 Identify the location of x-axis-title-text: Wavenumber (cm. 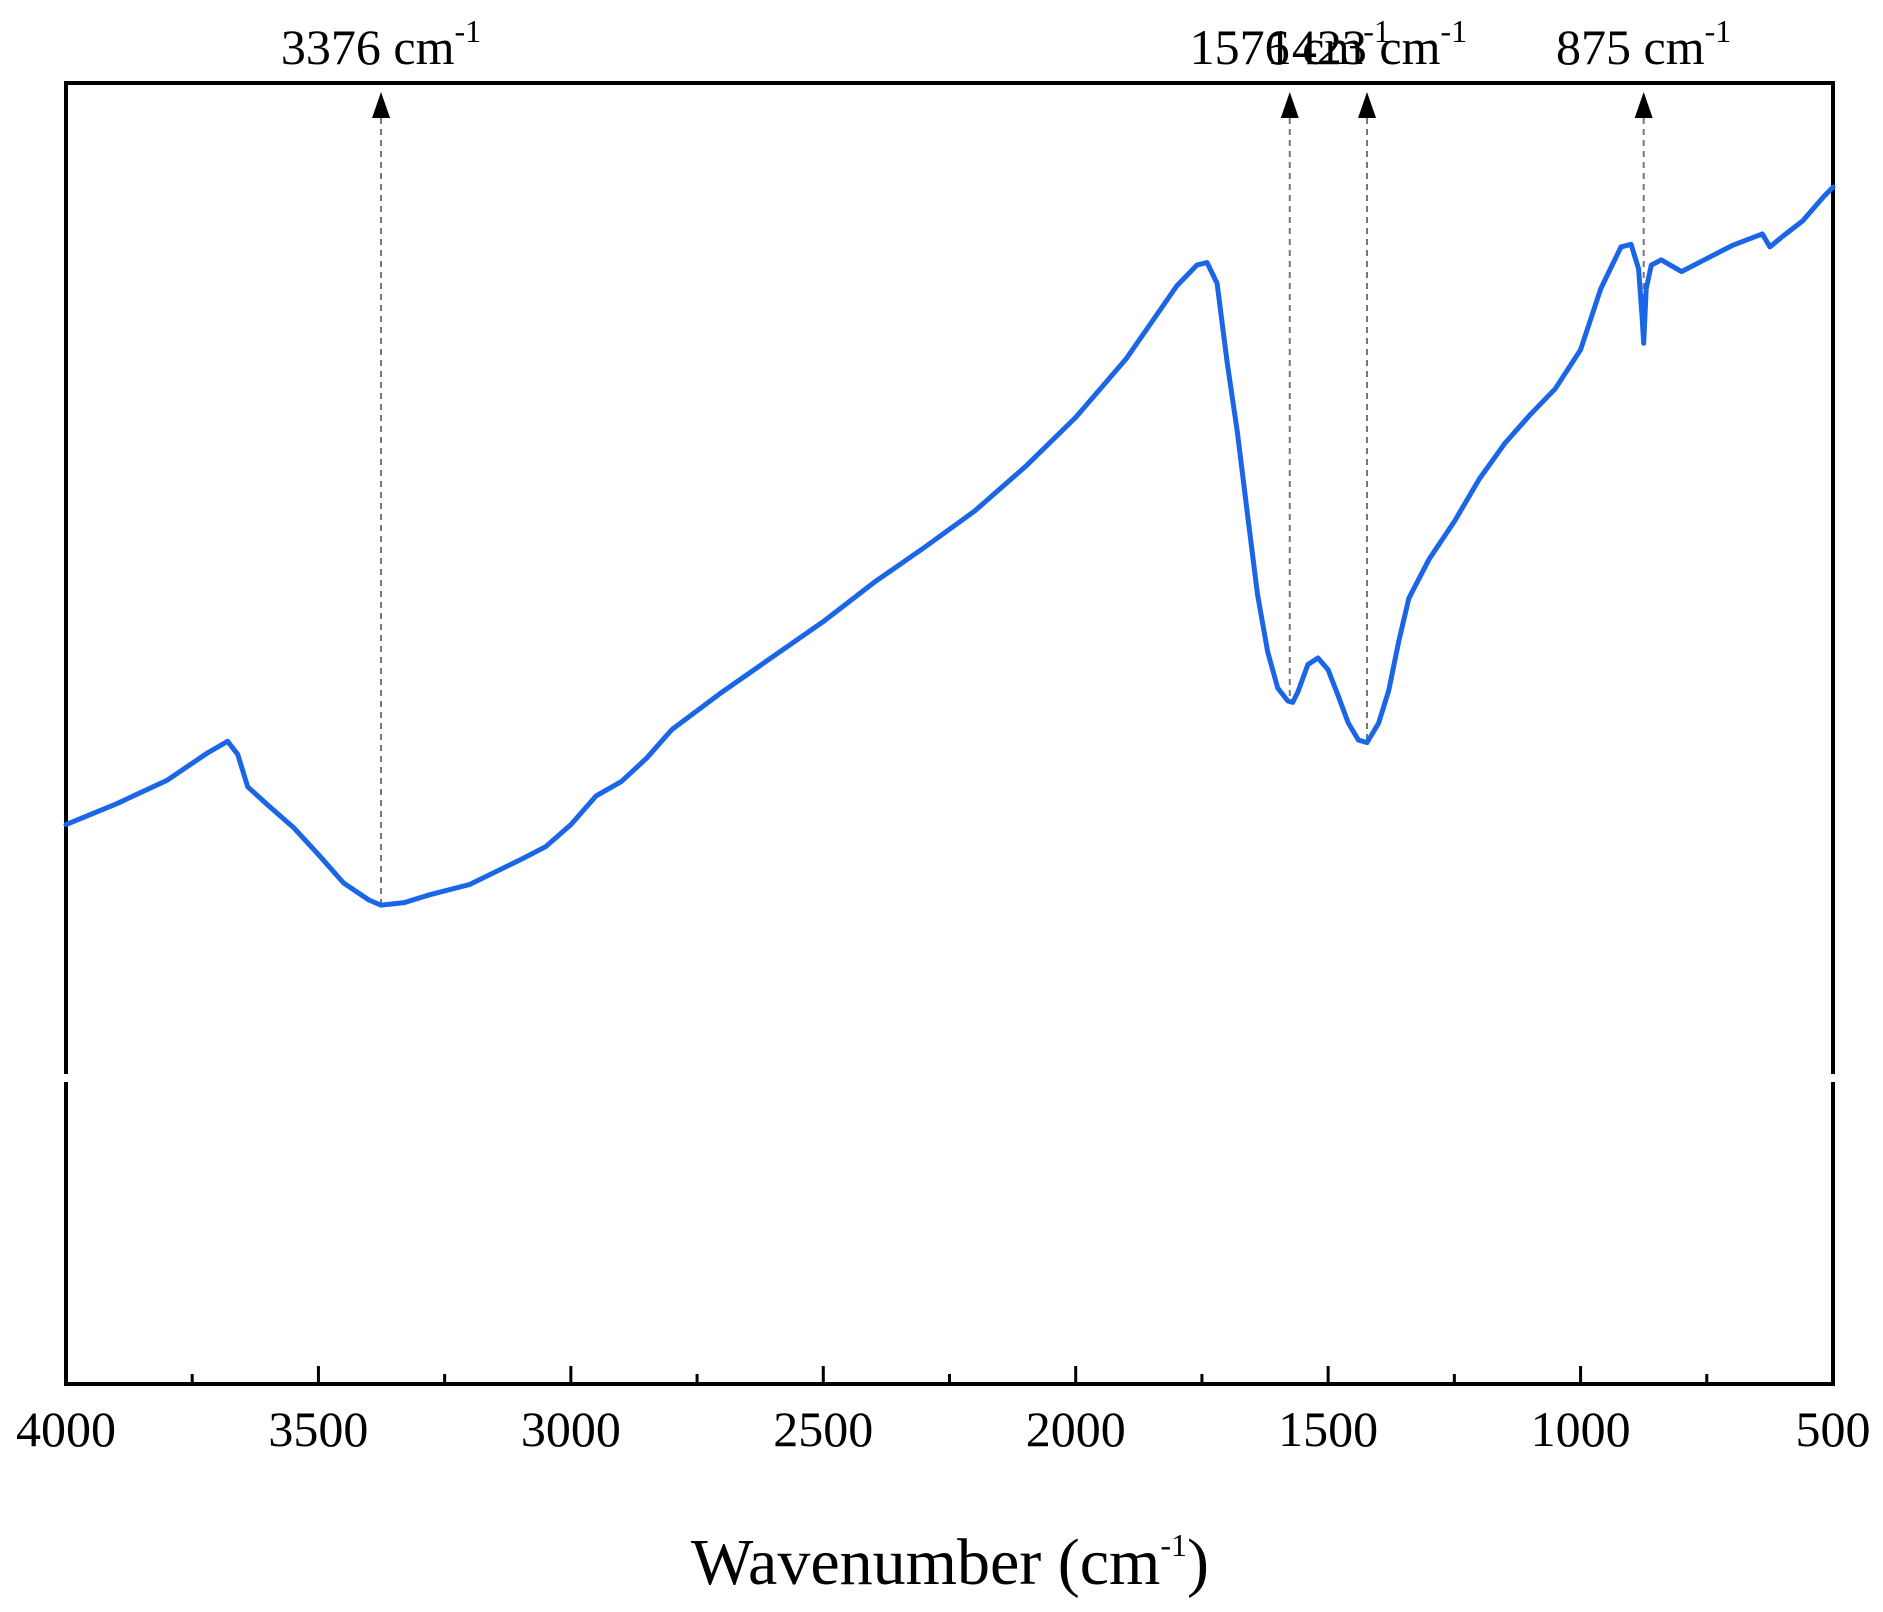
(925, 1562).